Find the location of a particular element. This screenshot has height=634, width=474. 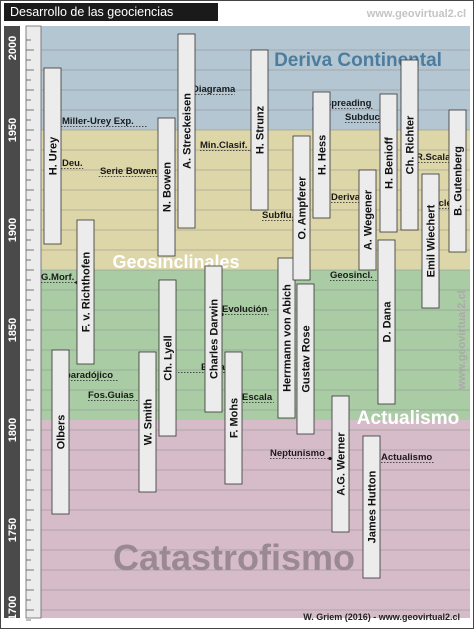

milestone-label: Neptunismo is located at coordinates (297, 453).